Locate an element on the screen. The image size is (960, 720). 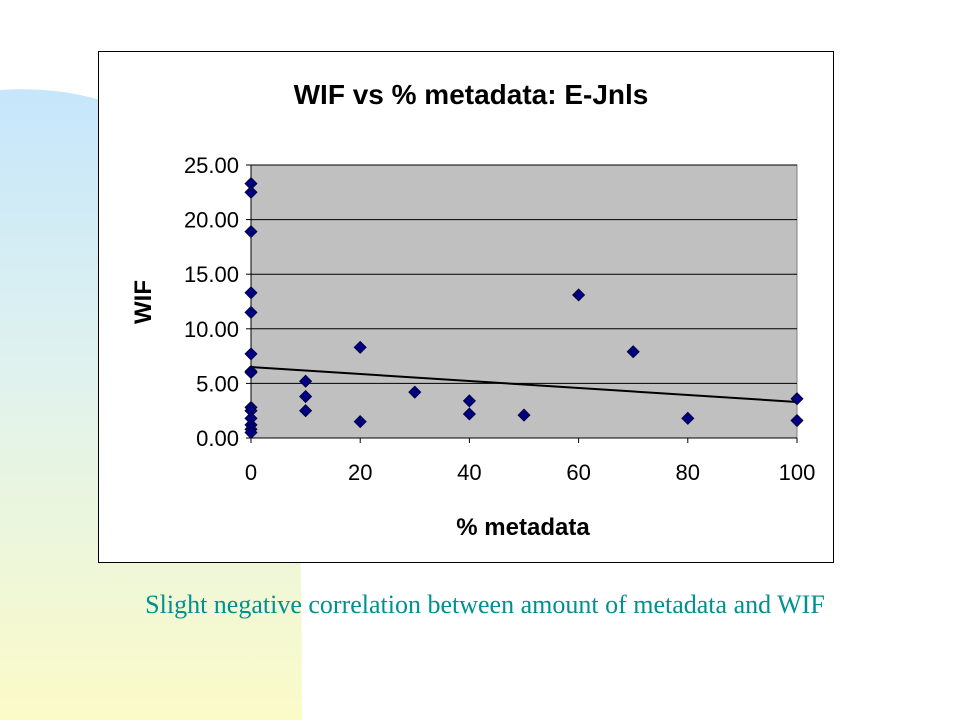
y-tick-label: 10.00 is located at coordinates (211, 329).